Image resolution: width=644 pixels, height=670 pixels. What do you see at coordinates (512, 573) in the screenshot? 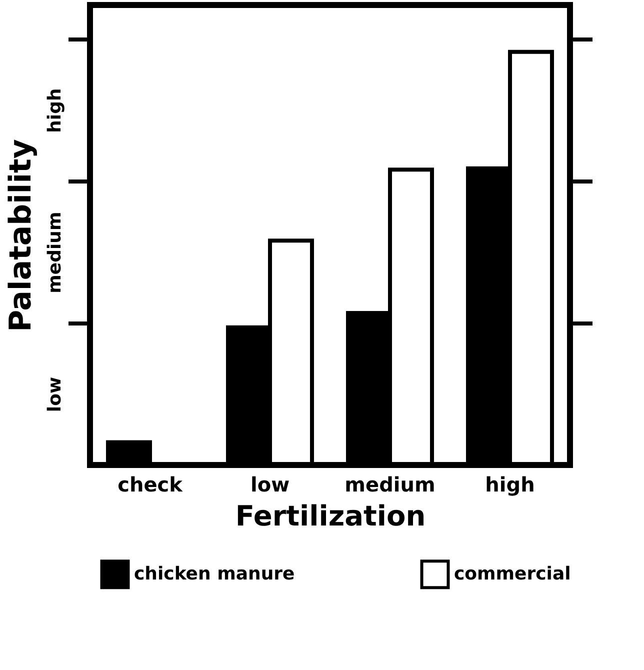
I see `legend-label: commercial` at bounding box center [512, 573].